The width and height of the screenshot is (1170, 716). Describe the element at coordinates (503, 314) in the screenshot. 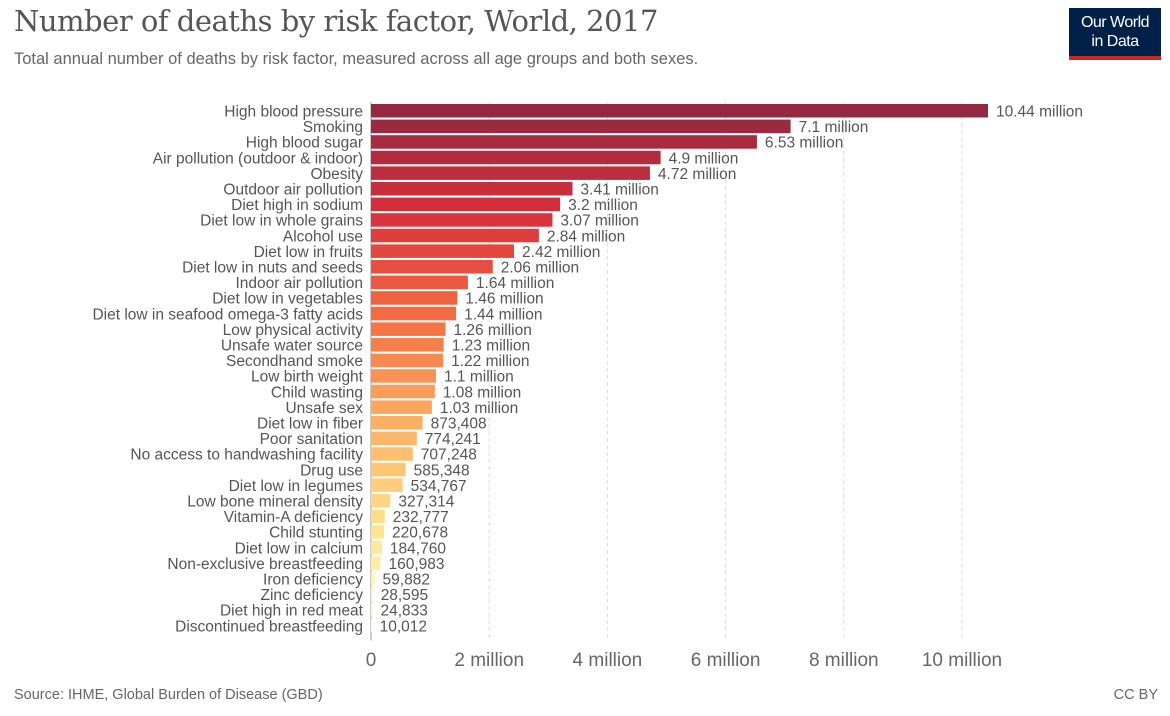

I see `value-label: 1.44 million` at that location.